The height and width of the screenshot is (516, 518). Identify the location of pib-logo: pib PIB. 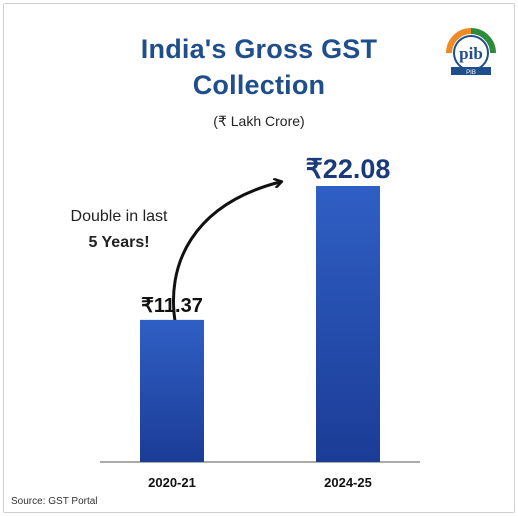
(471, 49).